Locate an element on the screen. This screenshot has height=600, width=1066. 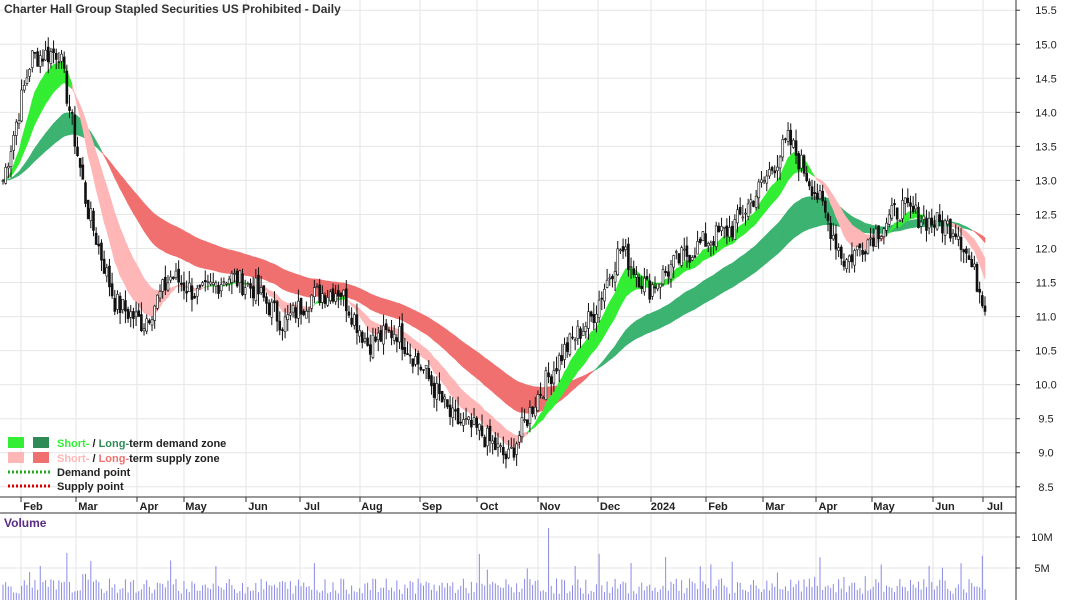
legend-swatch-long is located at coordinates (41, 442).